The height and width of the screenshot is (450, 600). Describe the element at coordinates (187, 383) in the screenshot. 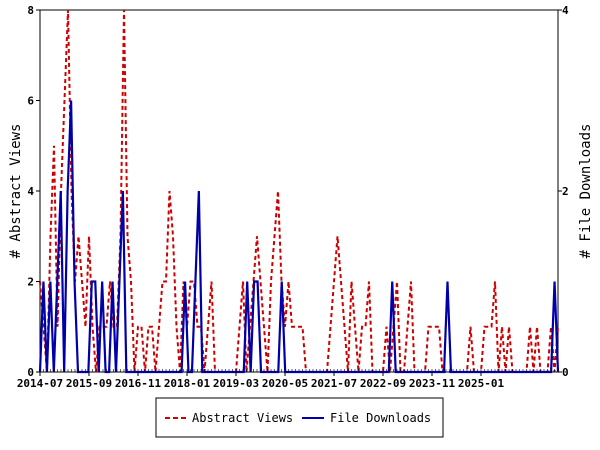

I see `x-tick-label: 2018-01` at that location.